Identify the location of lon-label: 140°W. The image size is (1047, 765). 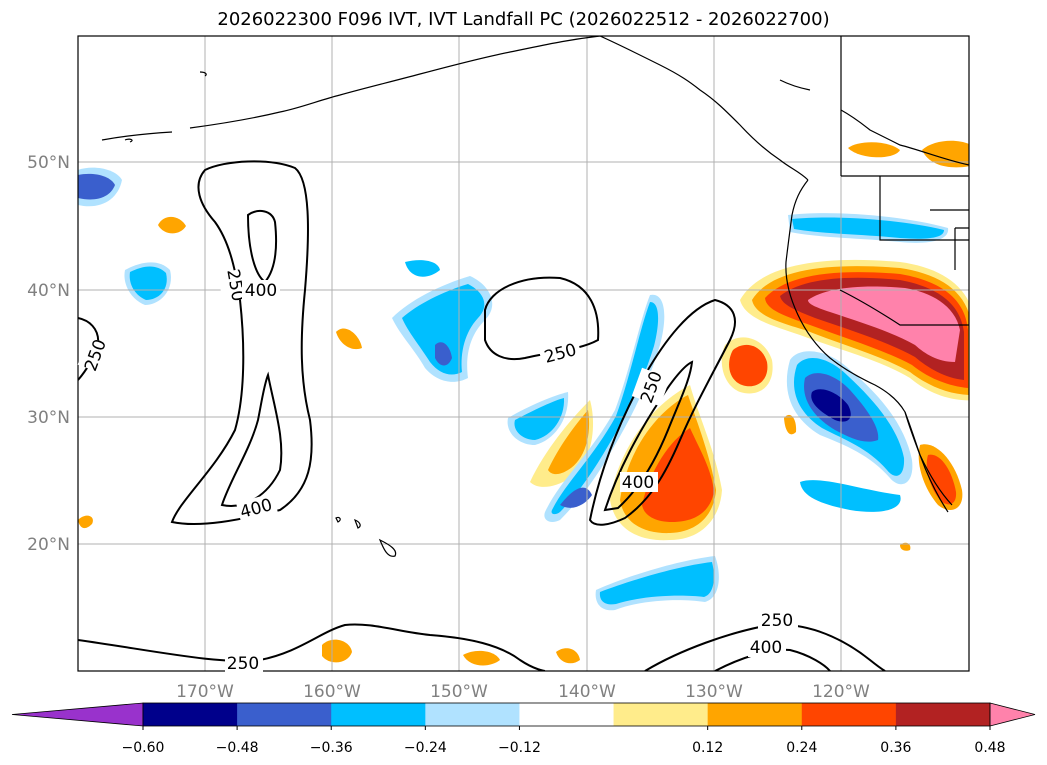
(587, 692).